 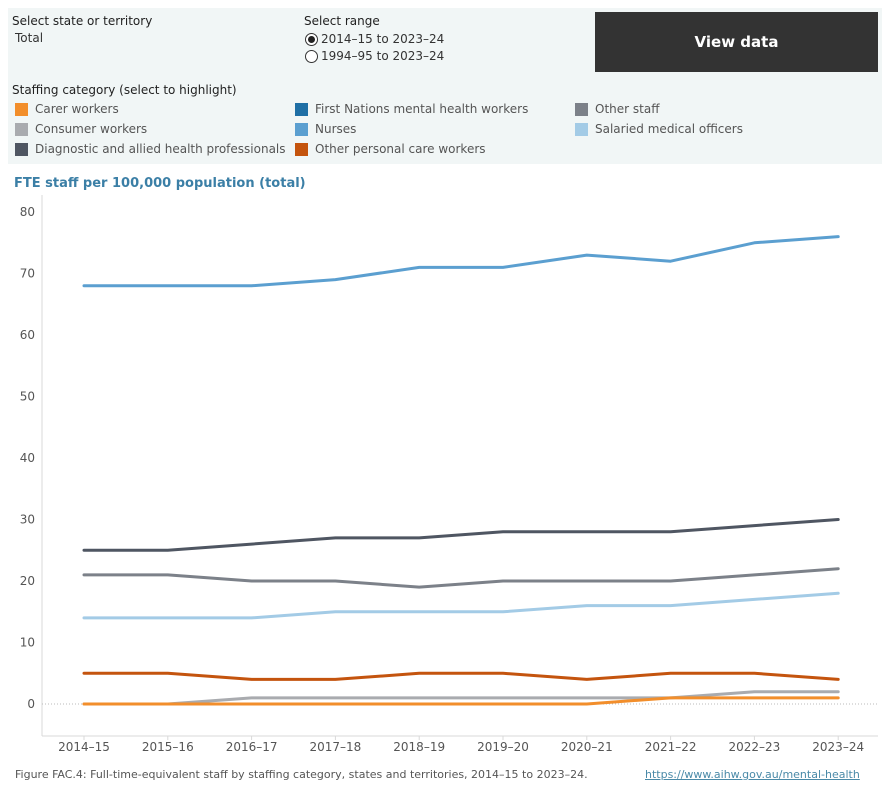 What do you see at coordinates (27, 397) in the screenshot?
I see `y-tick-label: 50` at bounding box center [27, 397].